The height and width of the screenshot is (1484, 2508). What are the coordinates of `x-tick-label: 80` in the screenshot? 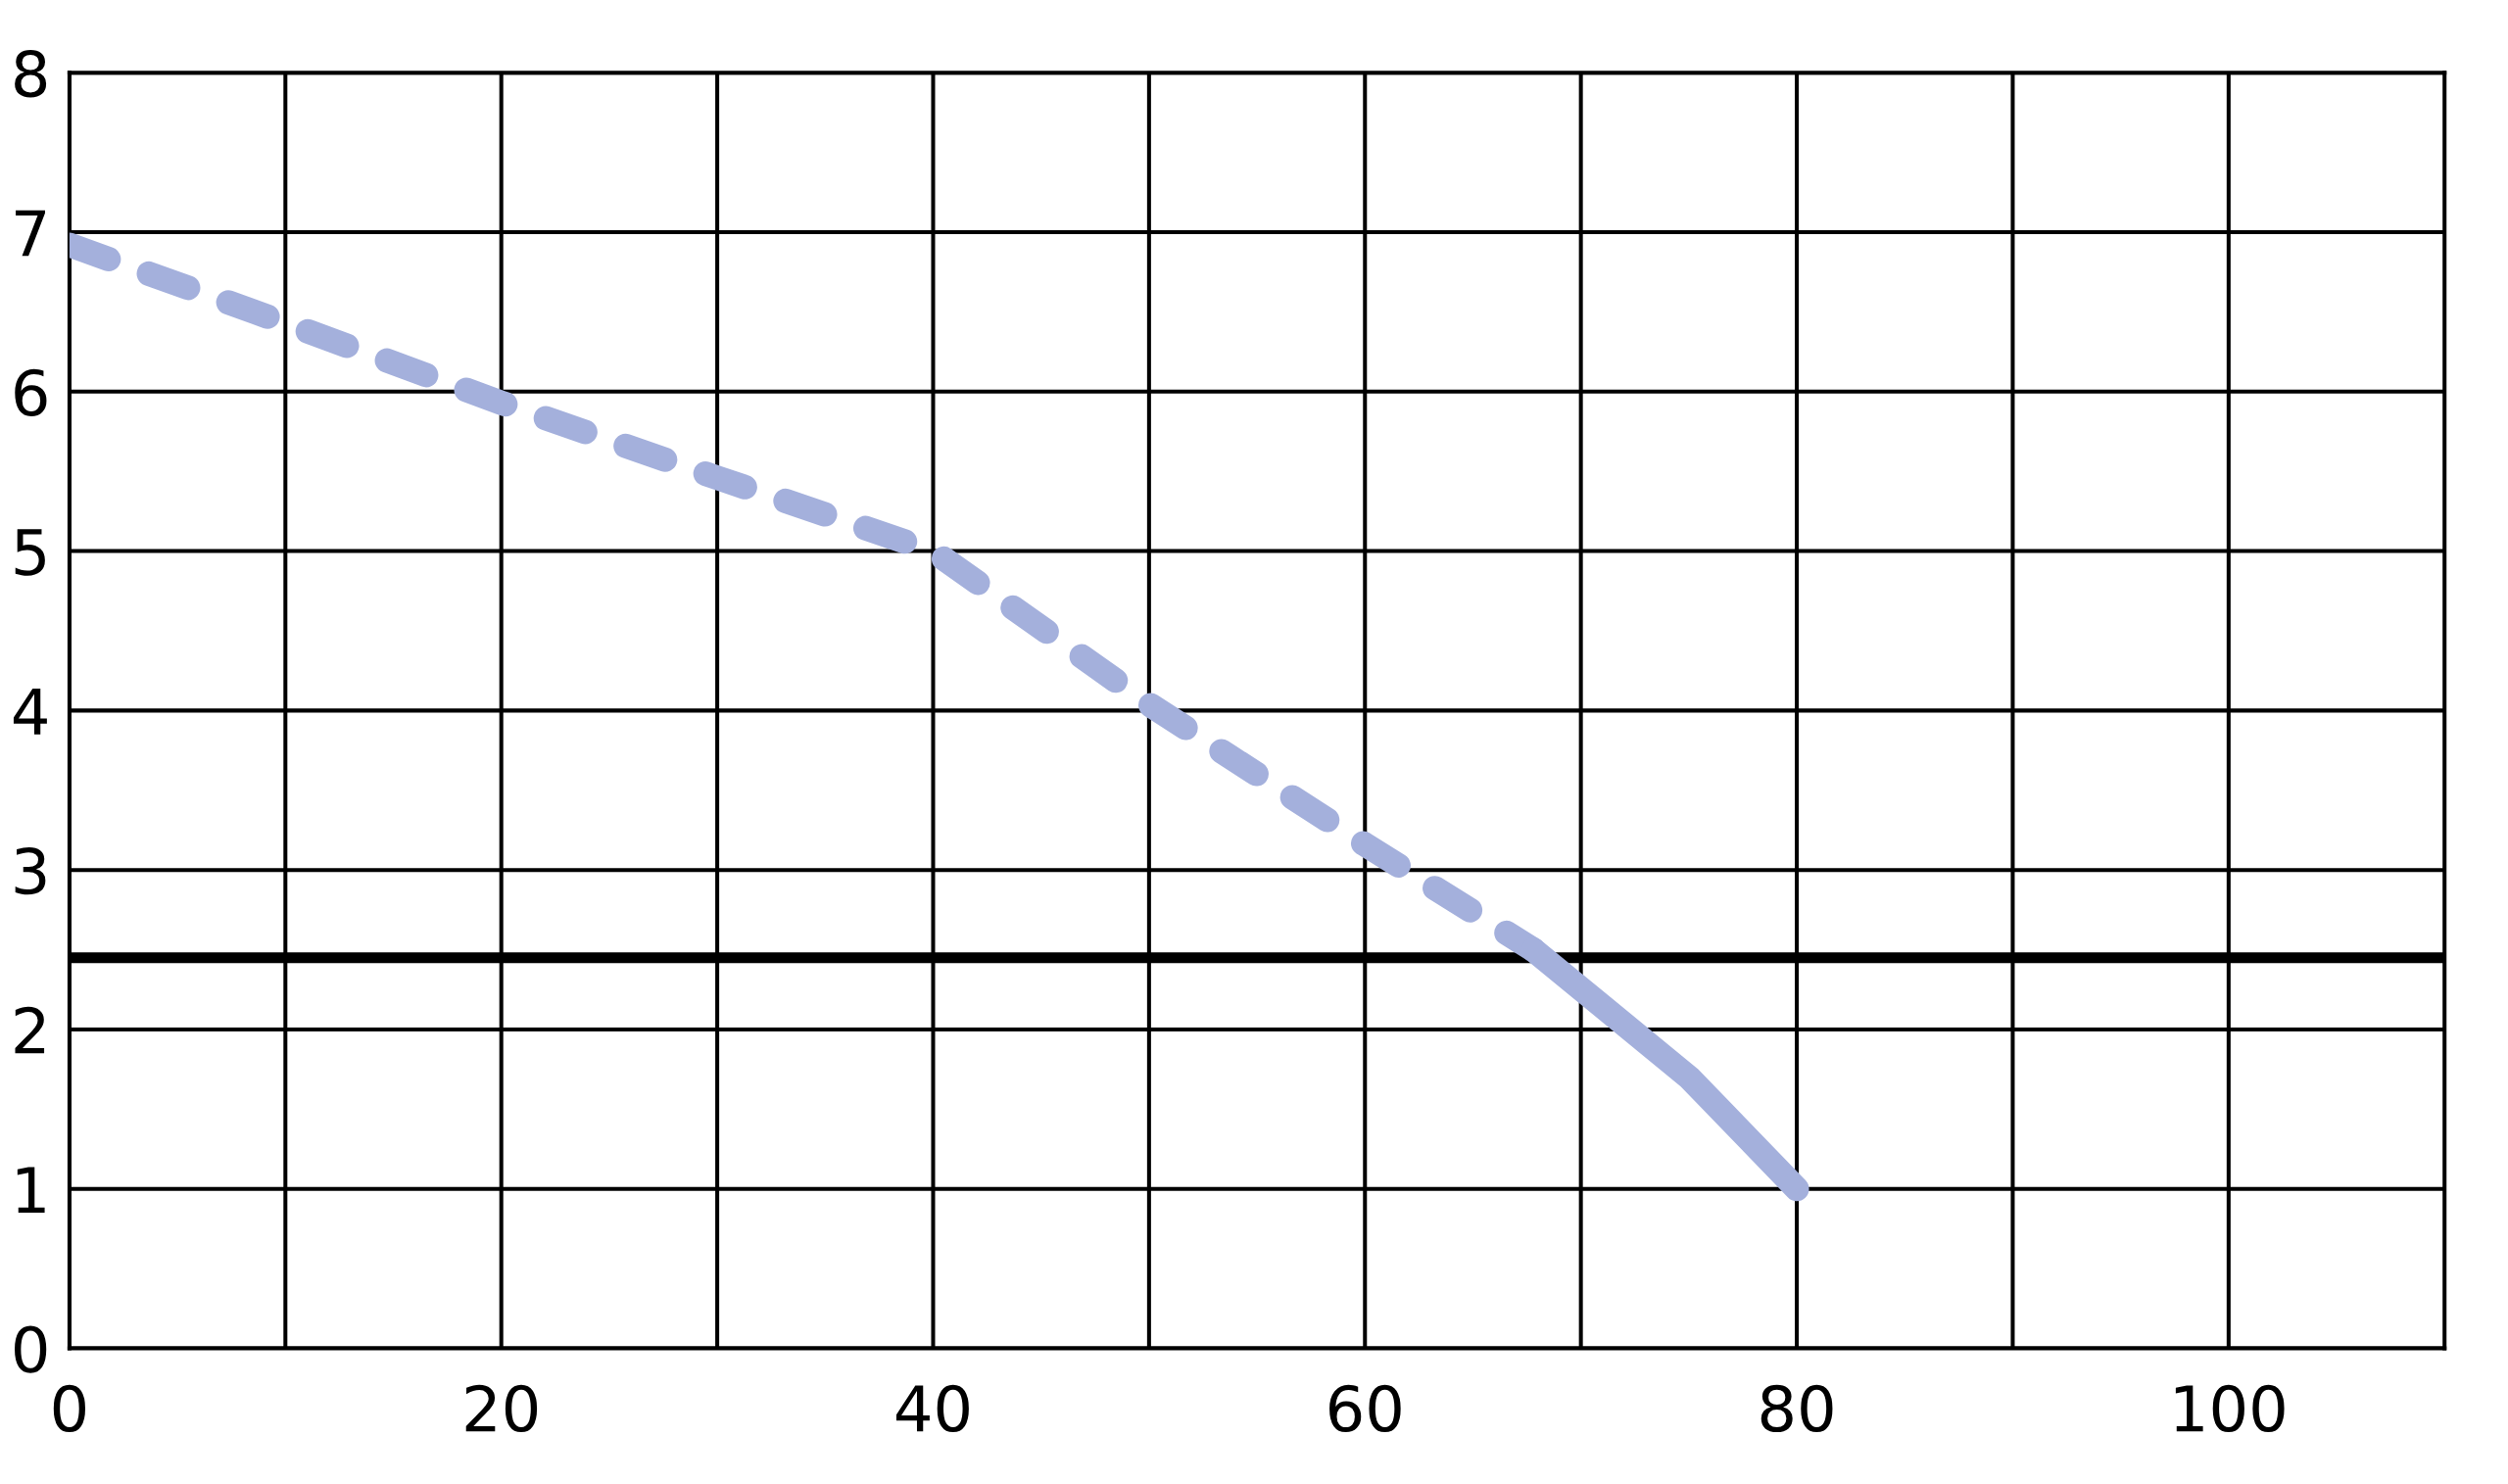 It's located at (1796, 1408).